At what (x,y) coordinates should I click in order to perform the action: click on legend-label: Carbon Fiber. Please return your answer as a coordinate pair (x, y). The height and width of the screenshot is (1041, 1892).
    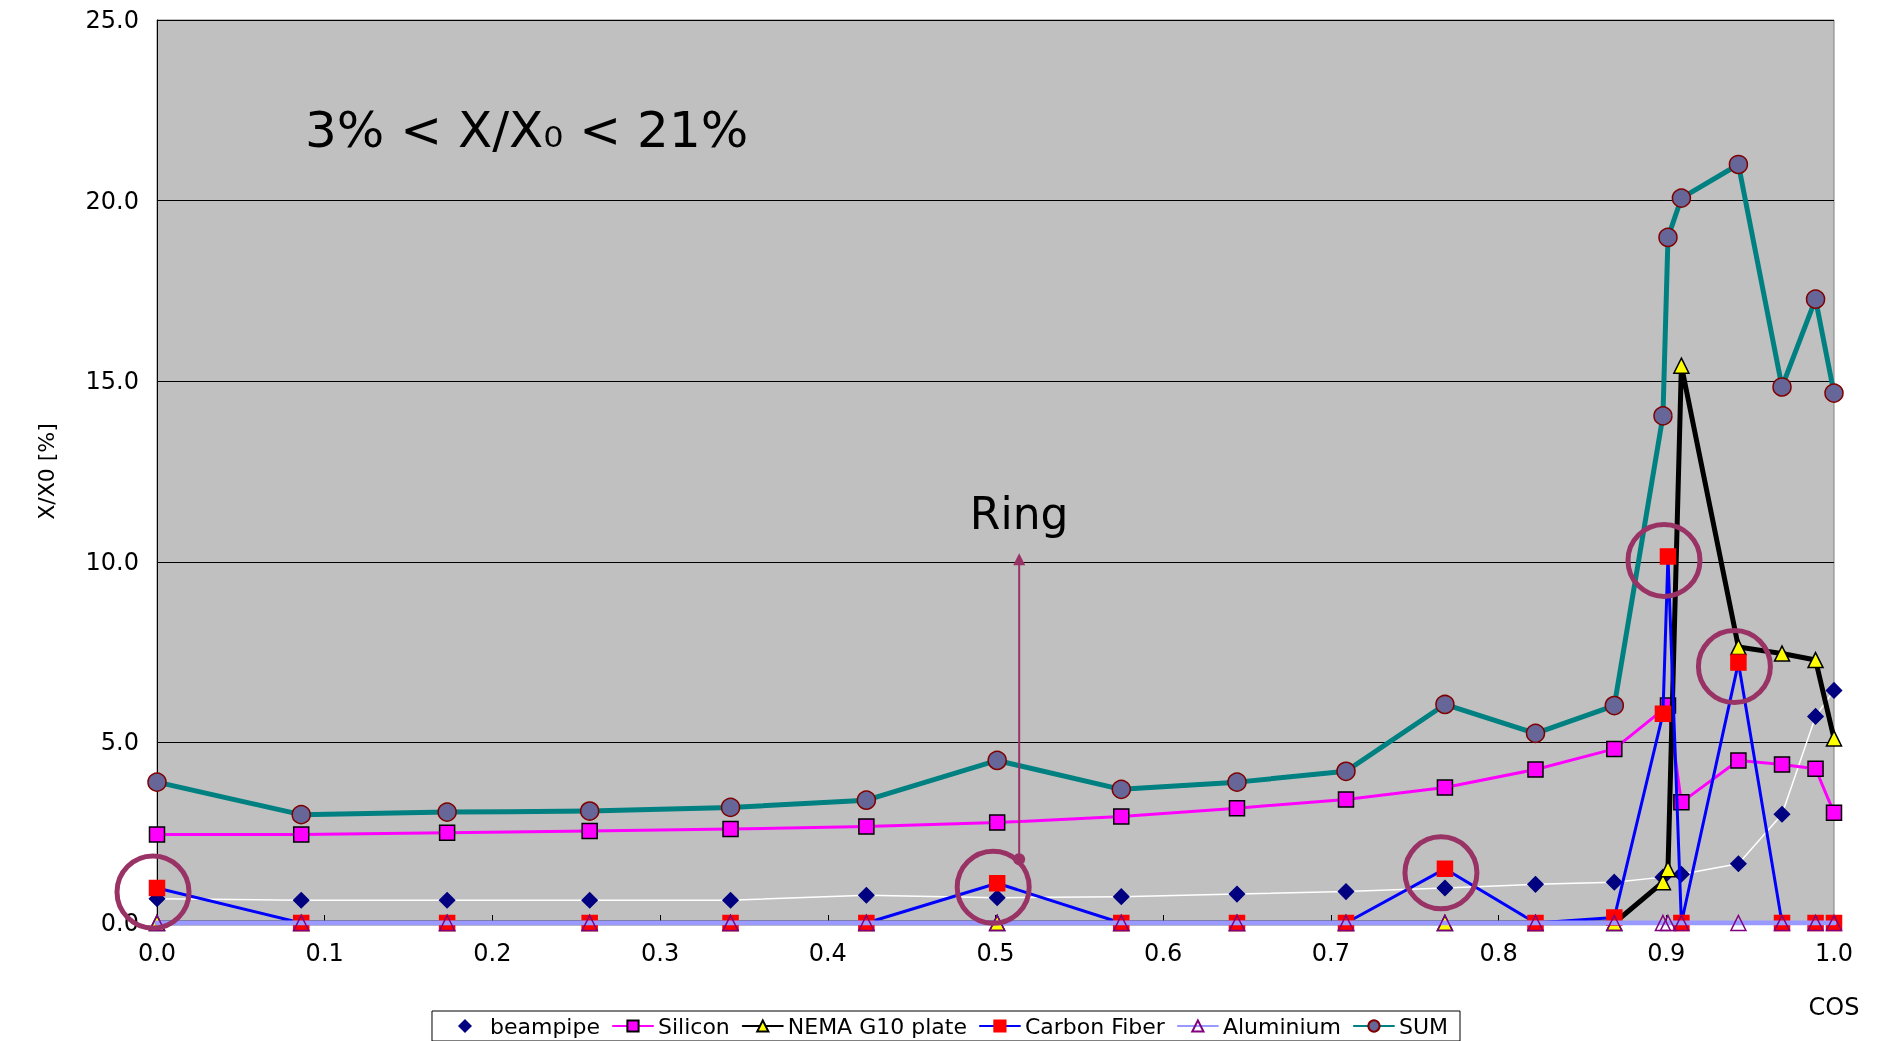
    Looking at the image, I should click on (1095, 1026).